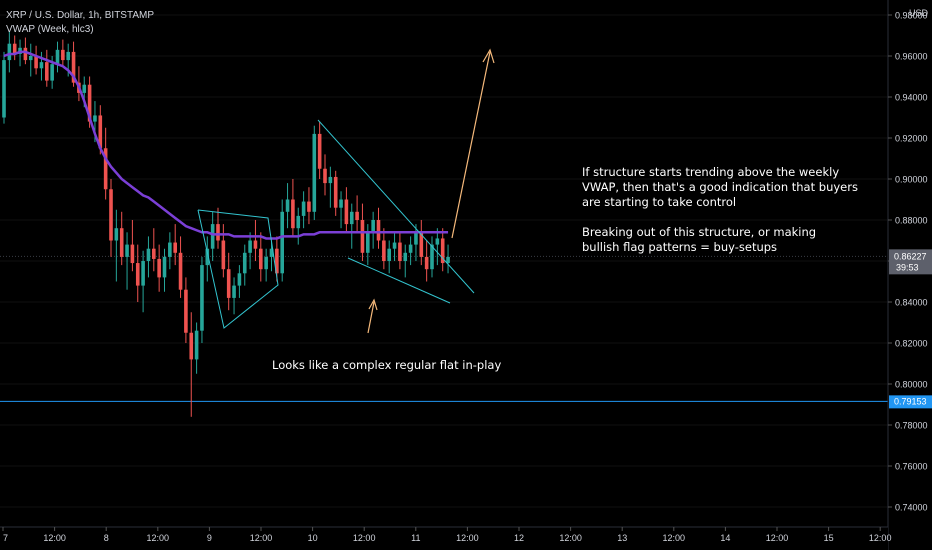 The height and width of the screenshot is (550, 932). What do you see at coordinates (373, 304) in the screenshot?
I see `flat-arrow-head` at bounding box center [373, 304].